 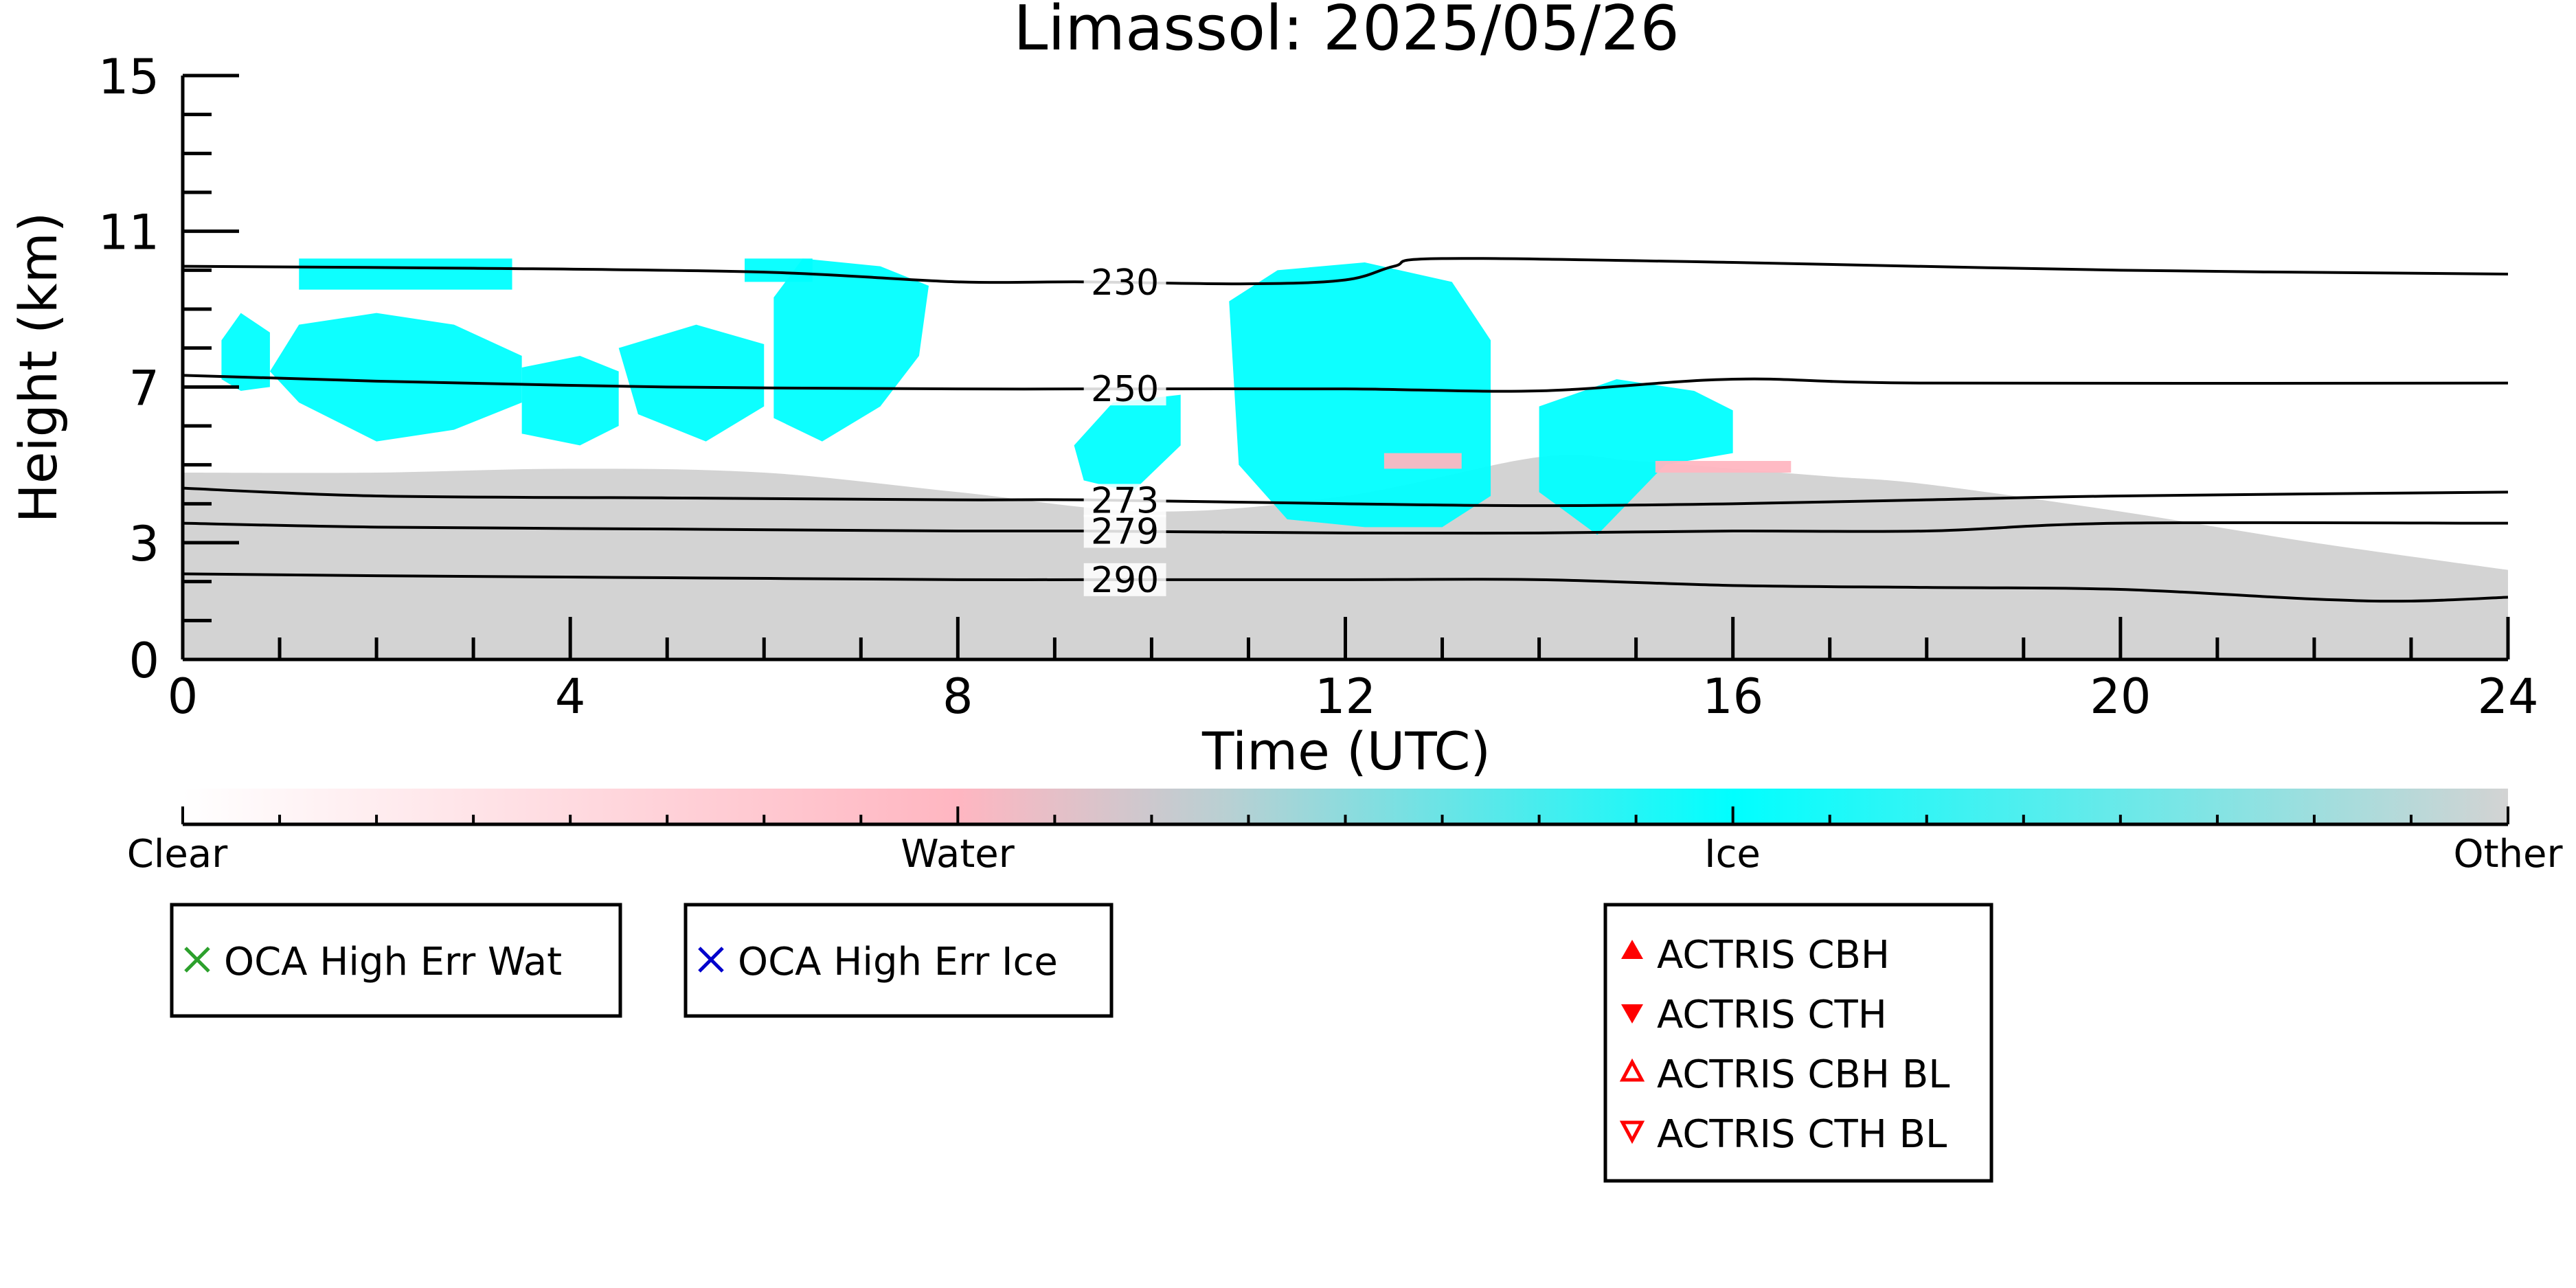 What do you see at coordinates (1632, 949) in the screenshot?
I see `triangle-up-filled-icon` at bounding box center [1632, 949].